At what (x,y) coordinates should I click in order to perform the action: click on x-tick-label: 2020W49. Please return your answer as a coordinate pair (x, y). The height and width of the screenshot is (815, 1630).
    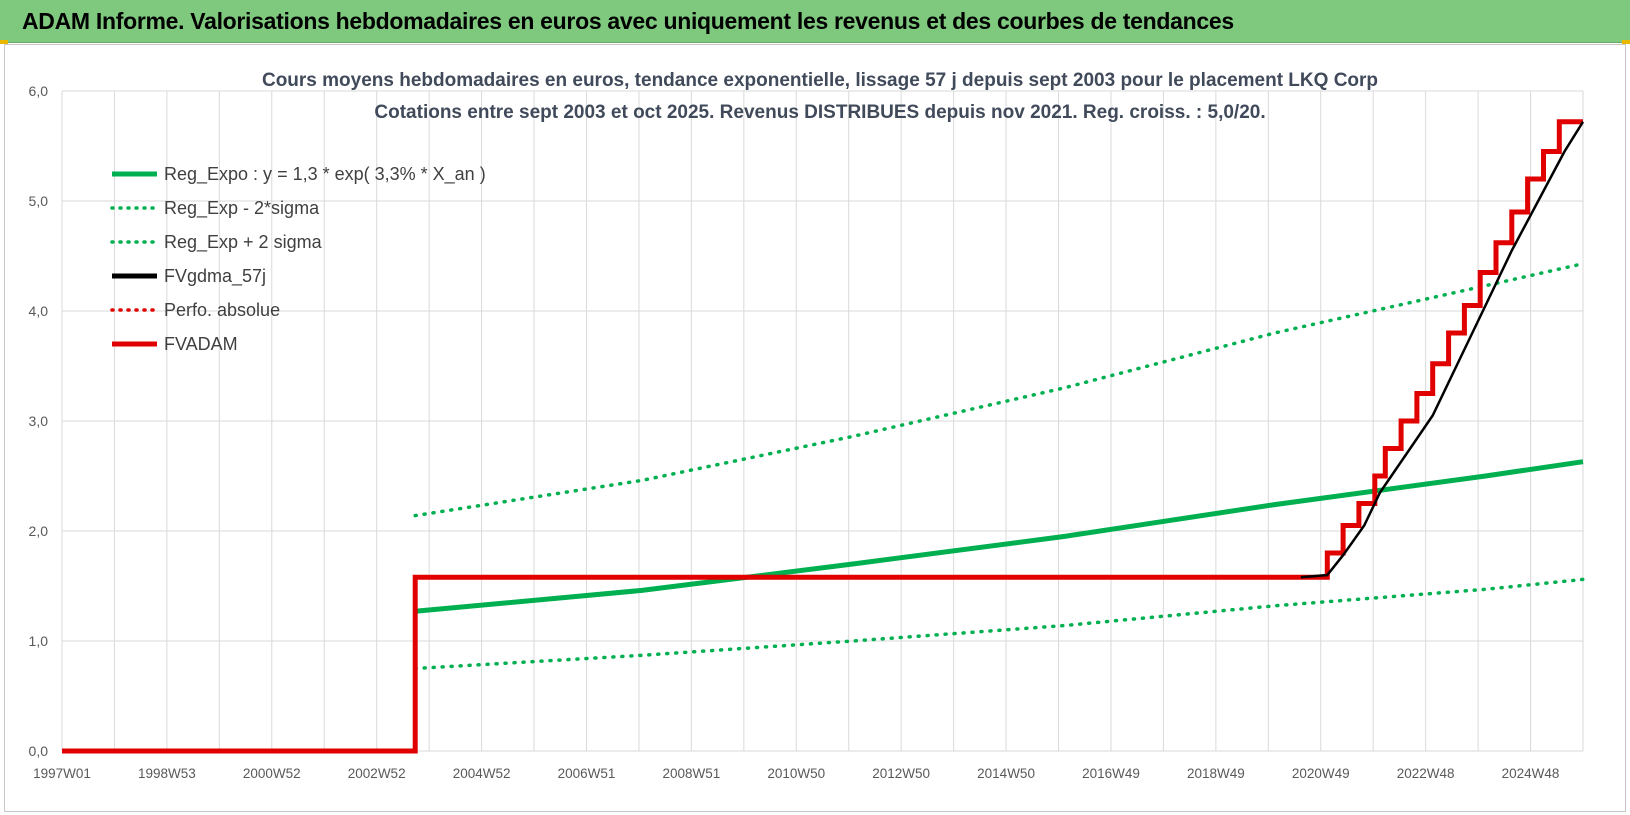
    Looking at the image, I should click on (1321, 773).